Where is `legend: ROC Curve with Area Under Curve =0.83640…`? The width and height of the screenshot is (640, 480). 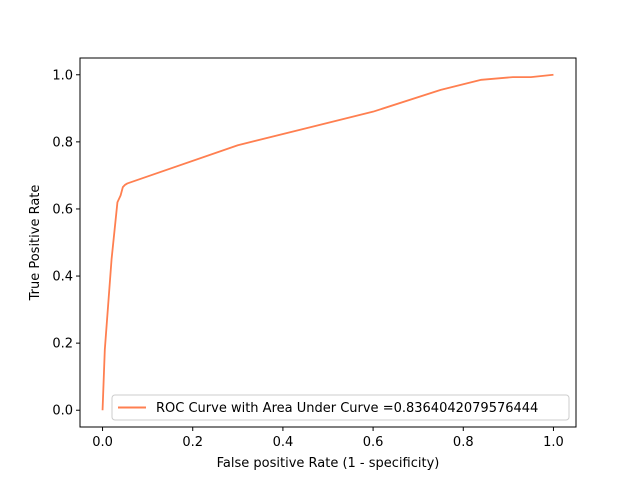 legend: ROC Curve with Area Under Curve =0.83640… is located at coordinates (340, 407).